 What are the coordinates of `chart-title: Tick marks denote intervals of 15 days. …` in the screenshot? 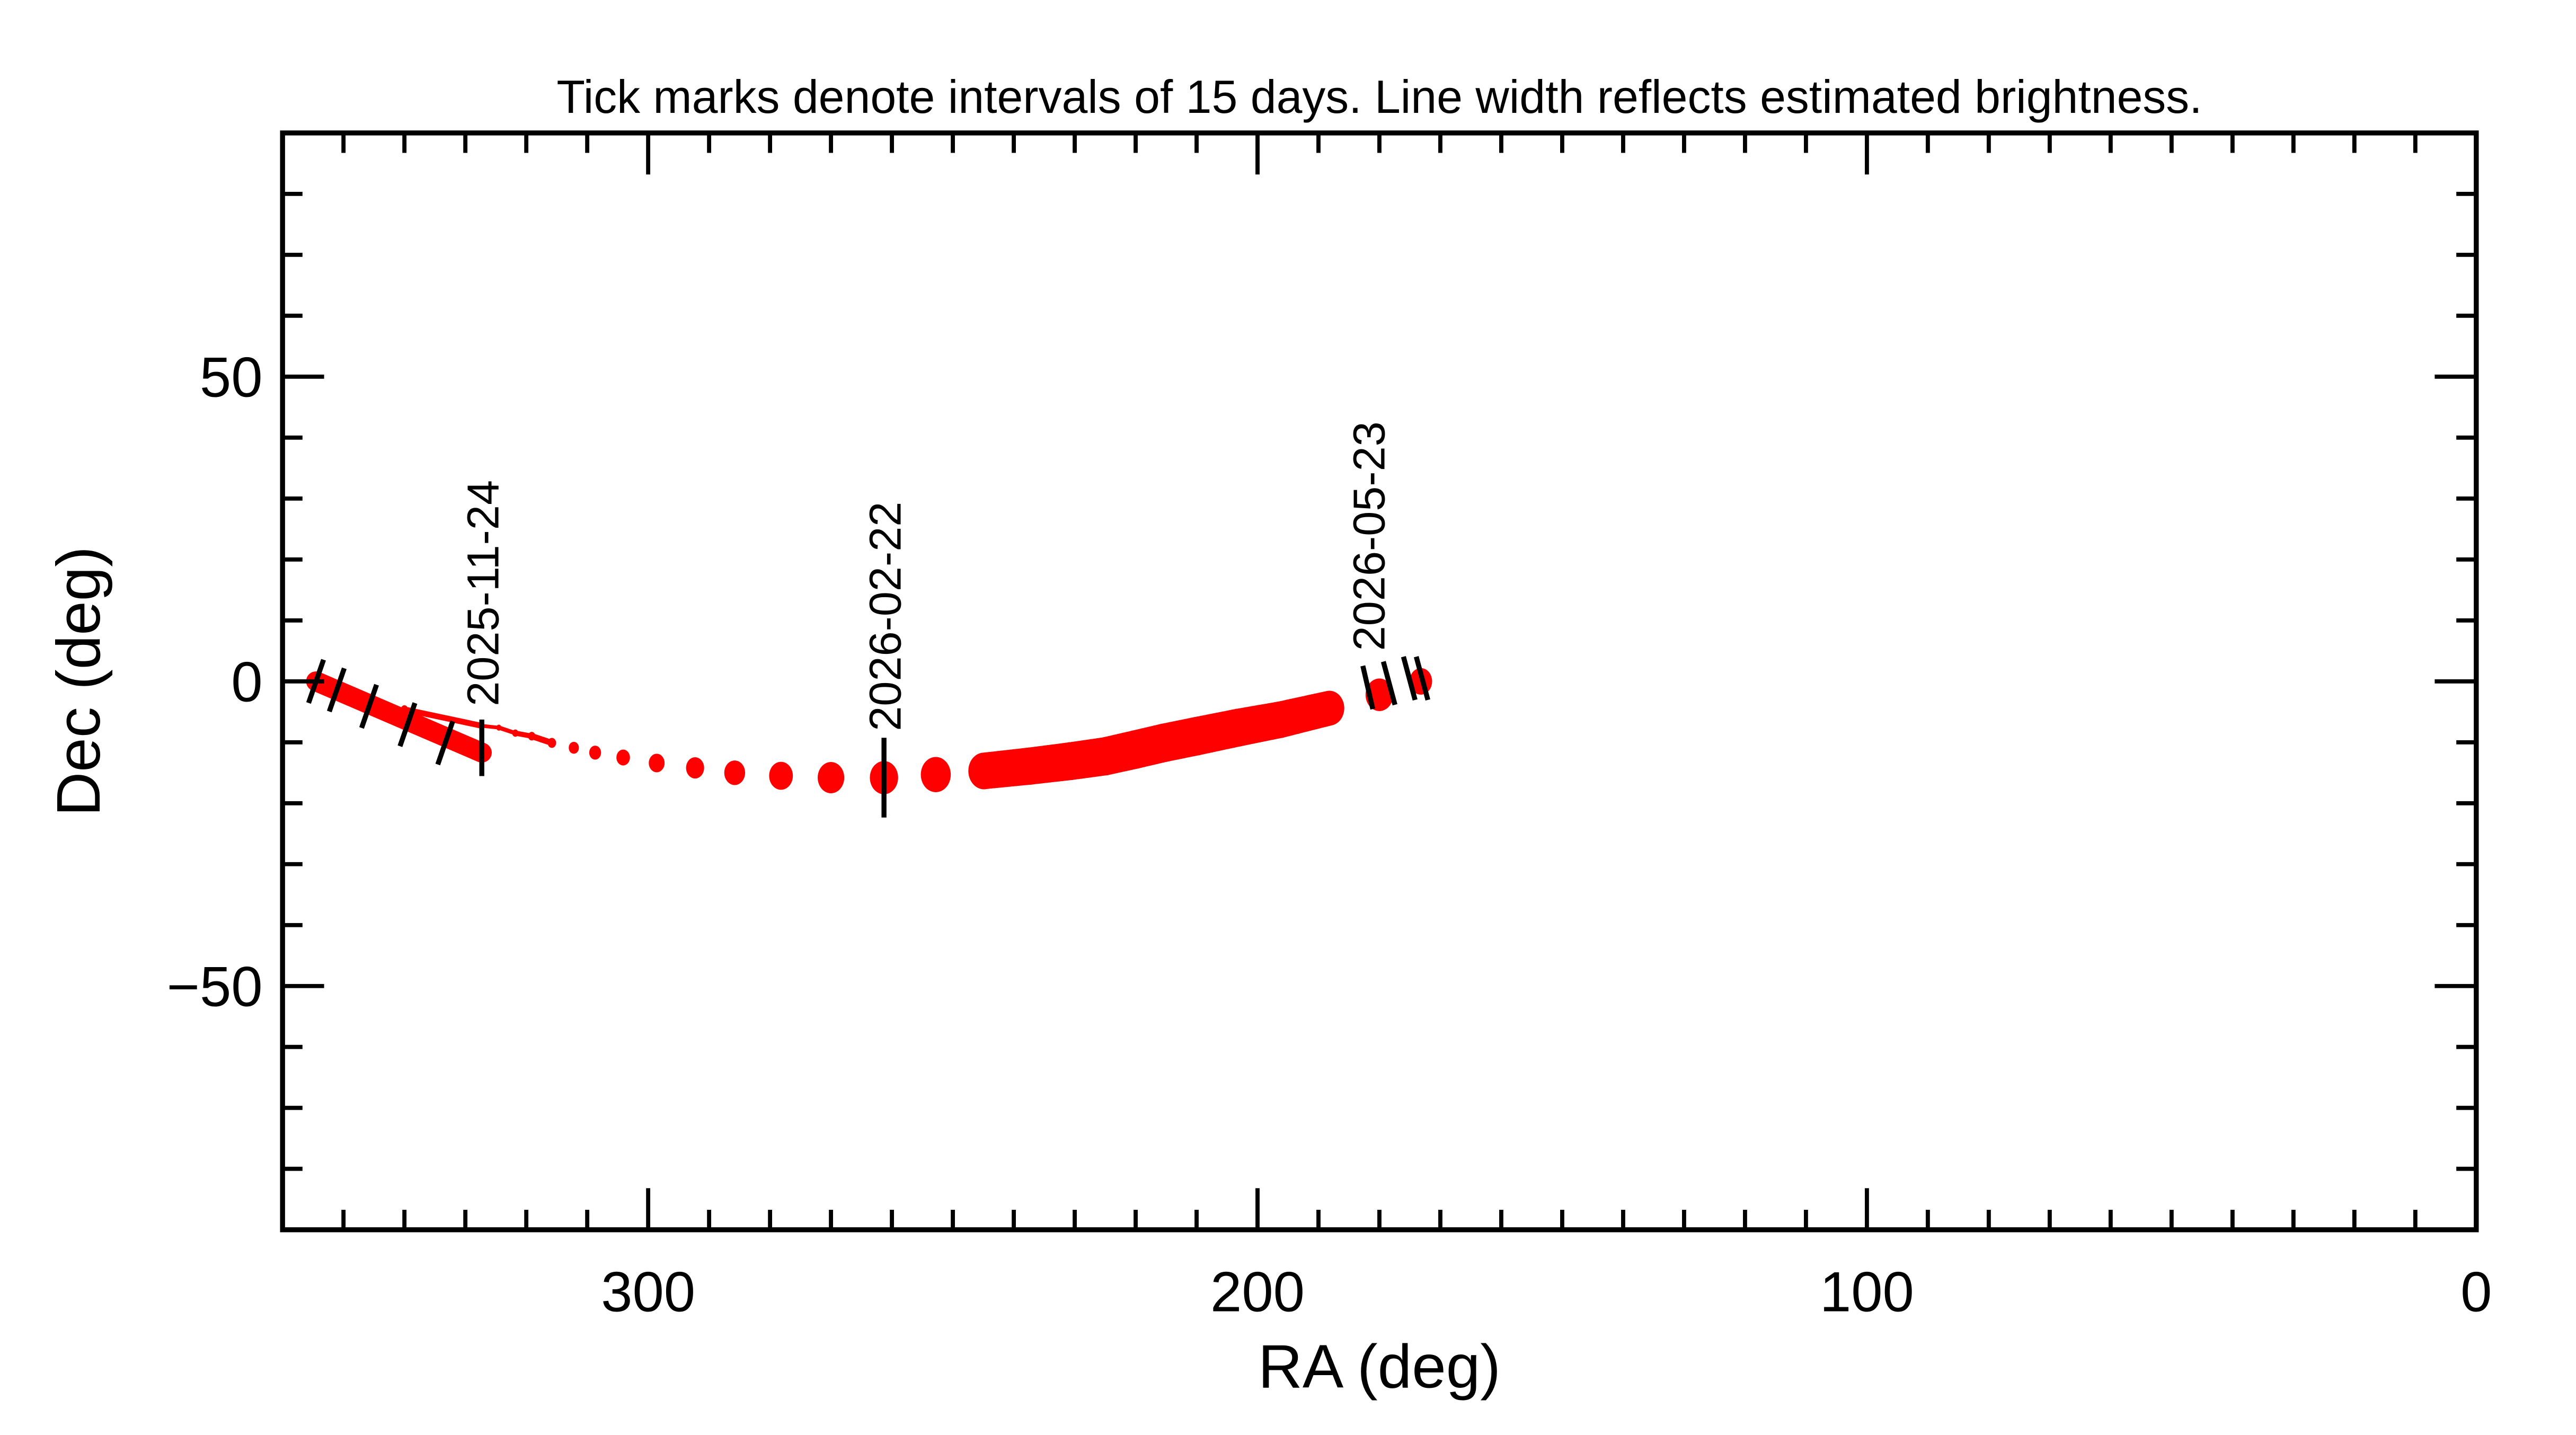 It's located at (1379, 97).